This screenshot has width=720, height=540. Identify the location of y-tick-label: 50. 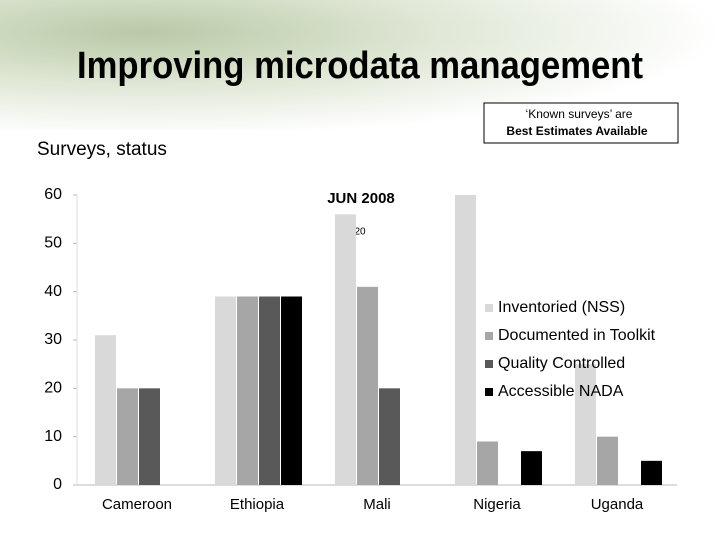
(53, 243).